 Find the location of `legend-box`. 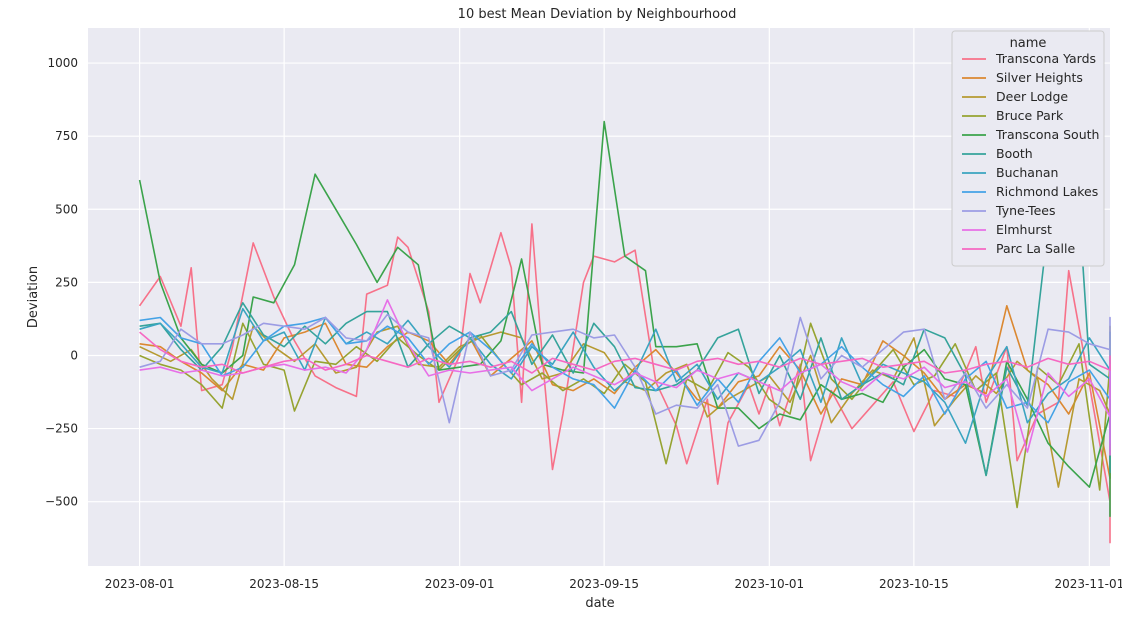

legend-box is located at coordinates (1028, 148).